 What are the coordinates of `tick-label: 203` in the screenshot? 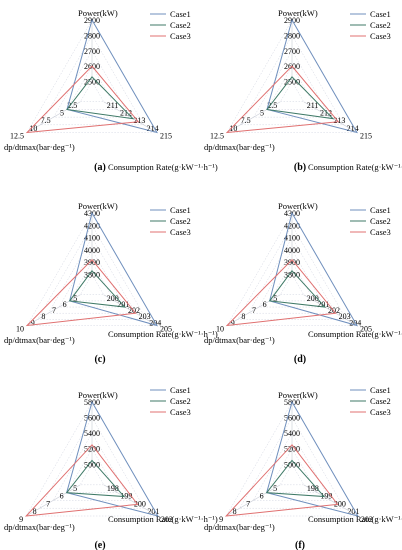 It's located at (345, 316).